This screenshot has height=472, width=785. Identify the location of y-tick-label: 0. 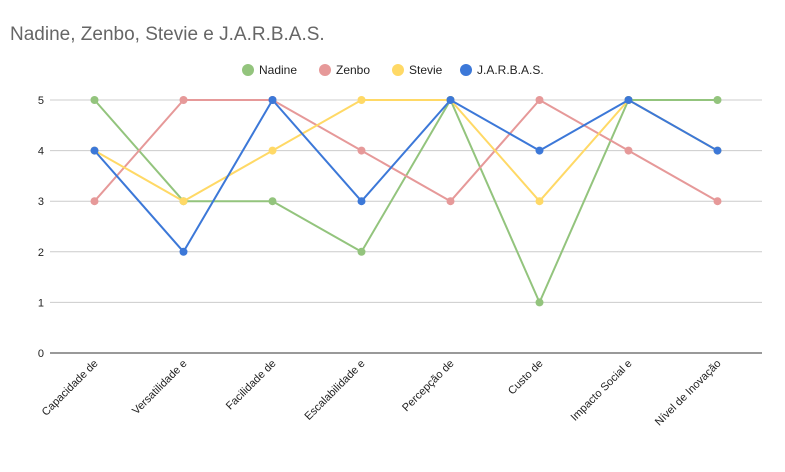
(41, 354).